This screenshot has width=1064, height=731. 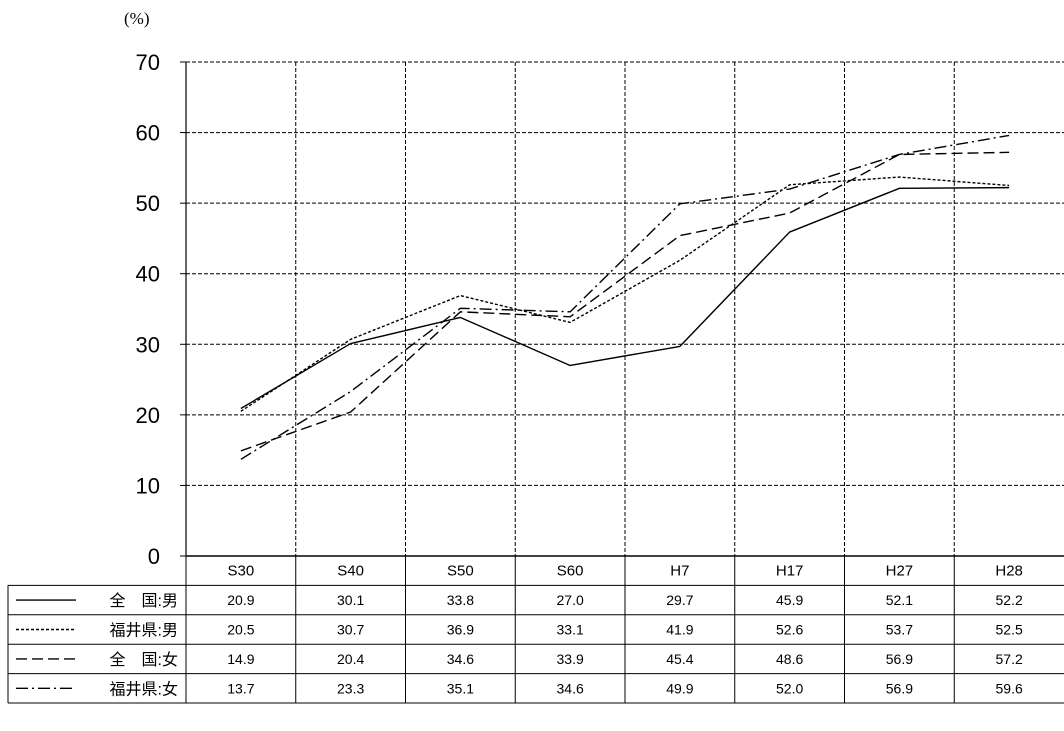 What do you see at coordinates (148, 133) in the screenshot?
I see `y-tick-label-60: 60` at bounding box center [148, 133].